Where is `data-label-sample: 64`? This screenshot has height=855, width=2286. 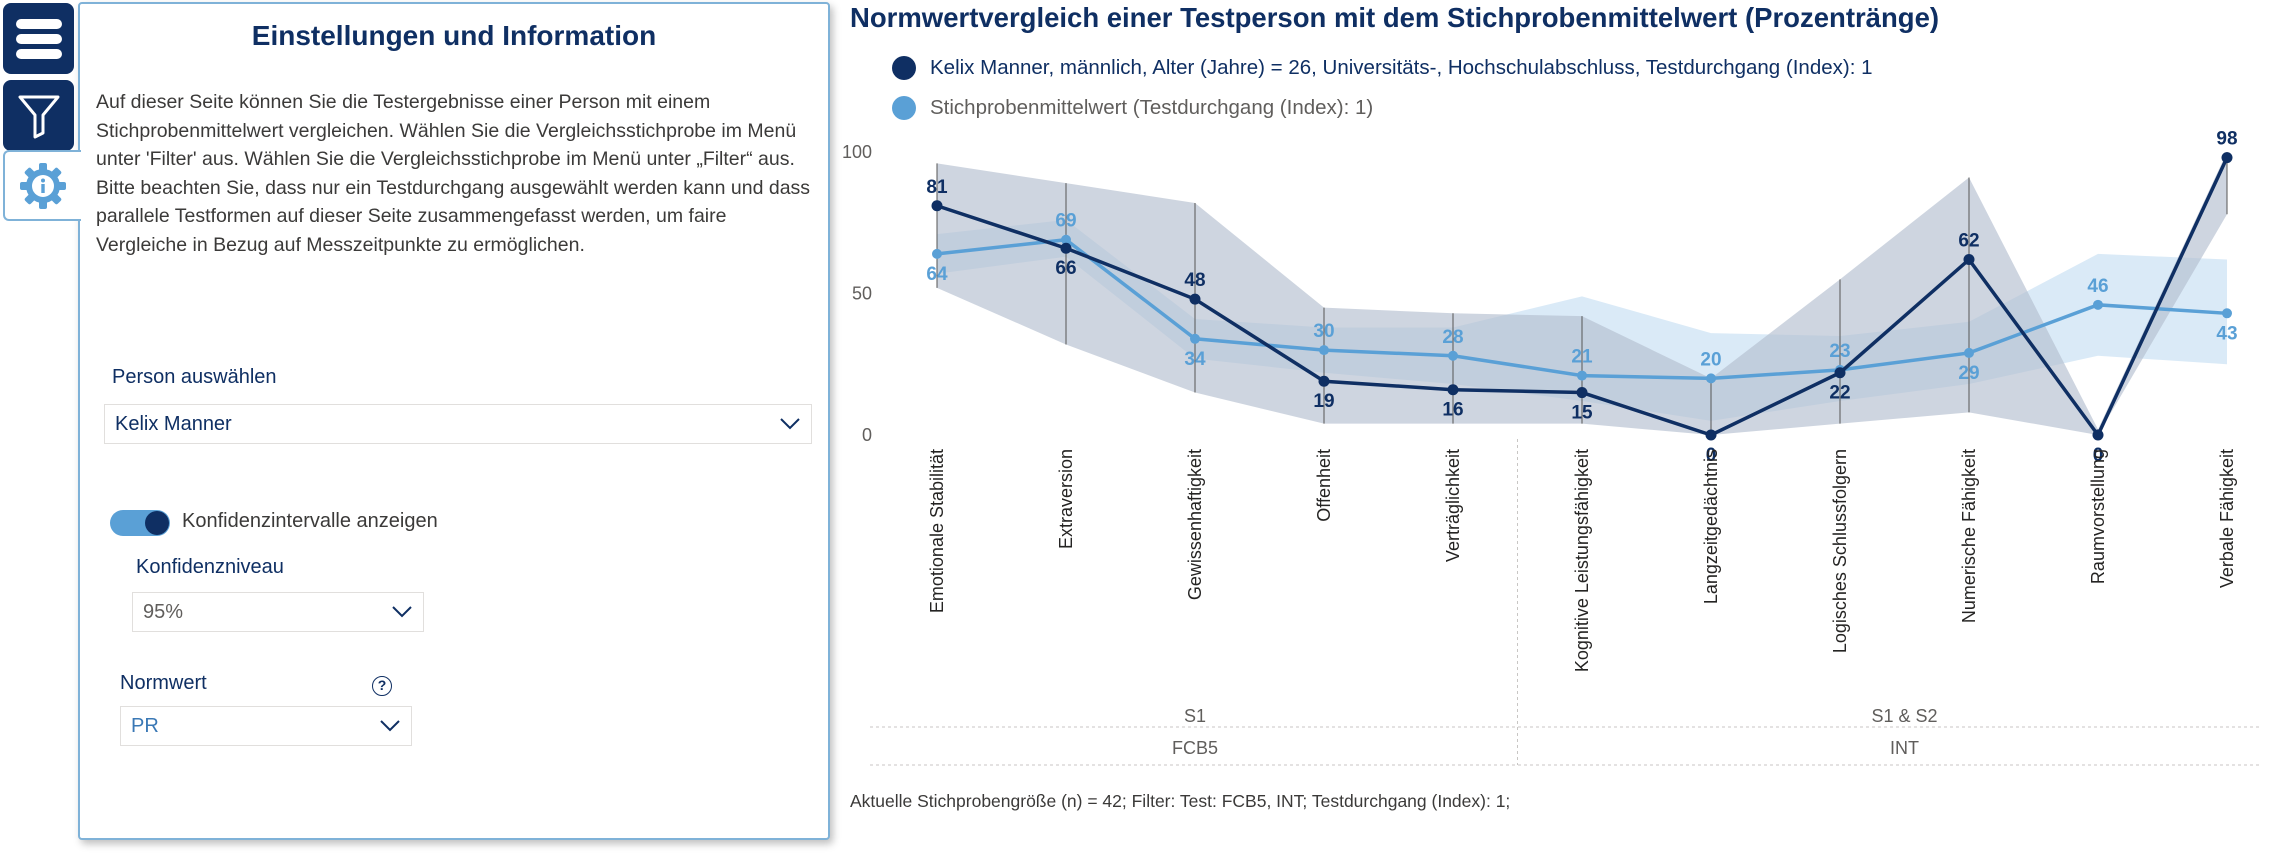 data-label-sample: 64 is located at coordinates (937, 274).